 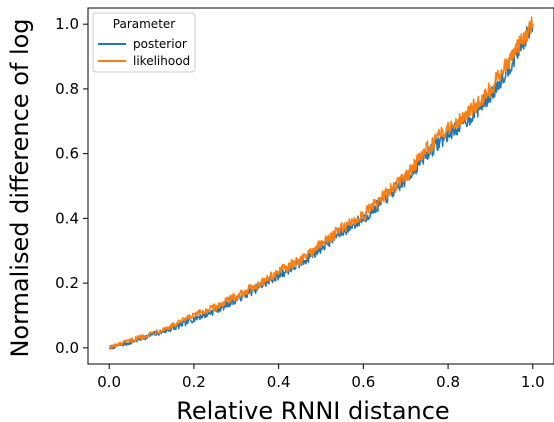 What do you see at coordinates (67, 89) in the screenshot?
I see `y-tick-label: 0.8` at bounding box center [67, 89].